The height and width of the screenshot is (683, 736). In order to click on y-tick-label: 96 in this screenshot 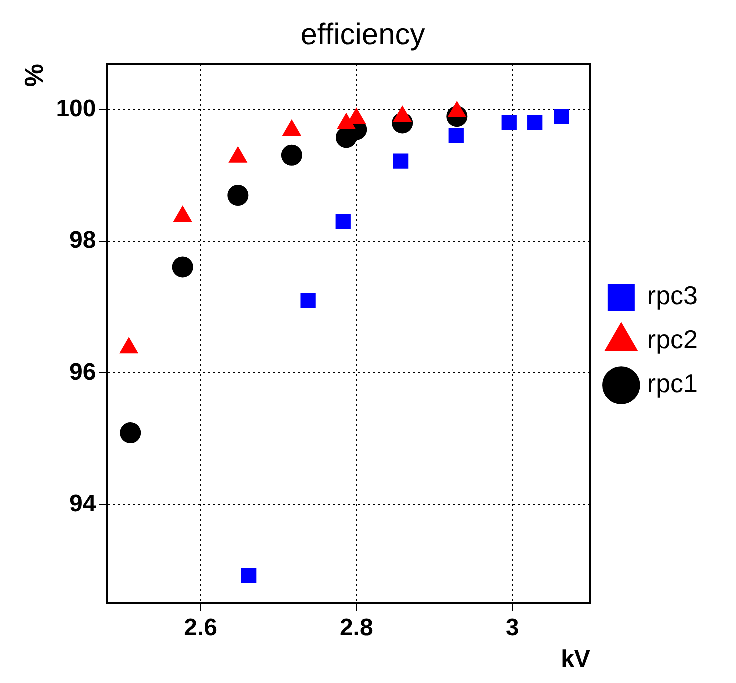, I will do `click(83, 372)`.